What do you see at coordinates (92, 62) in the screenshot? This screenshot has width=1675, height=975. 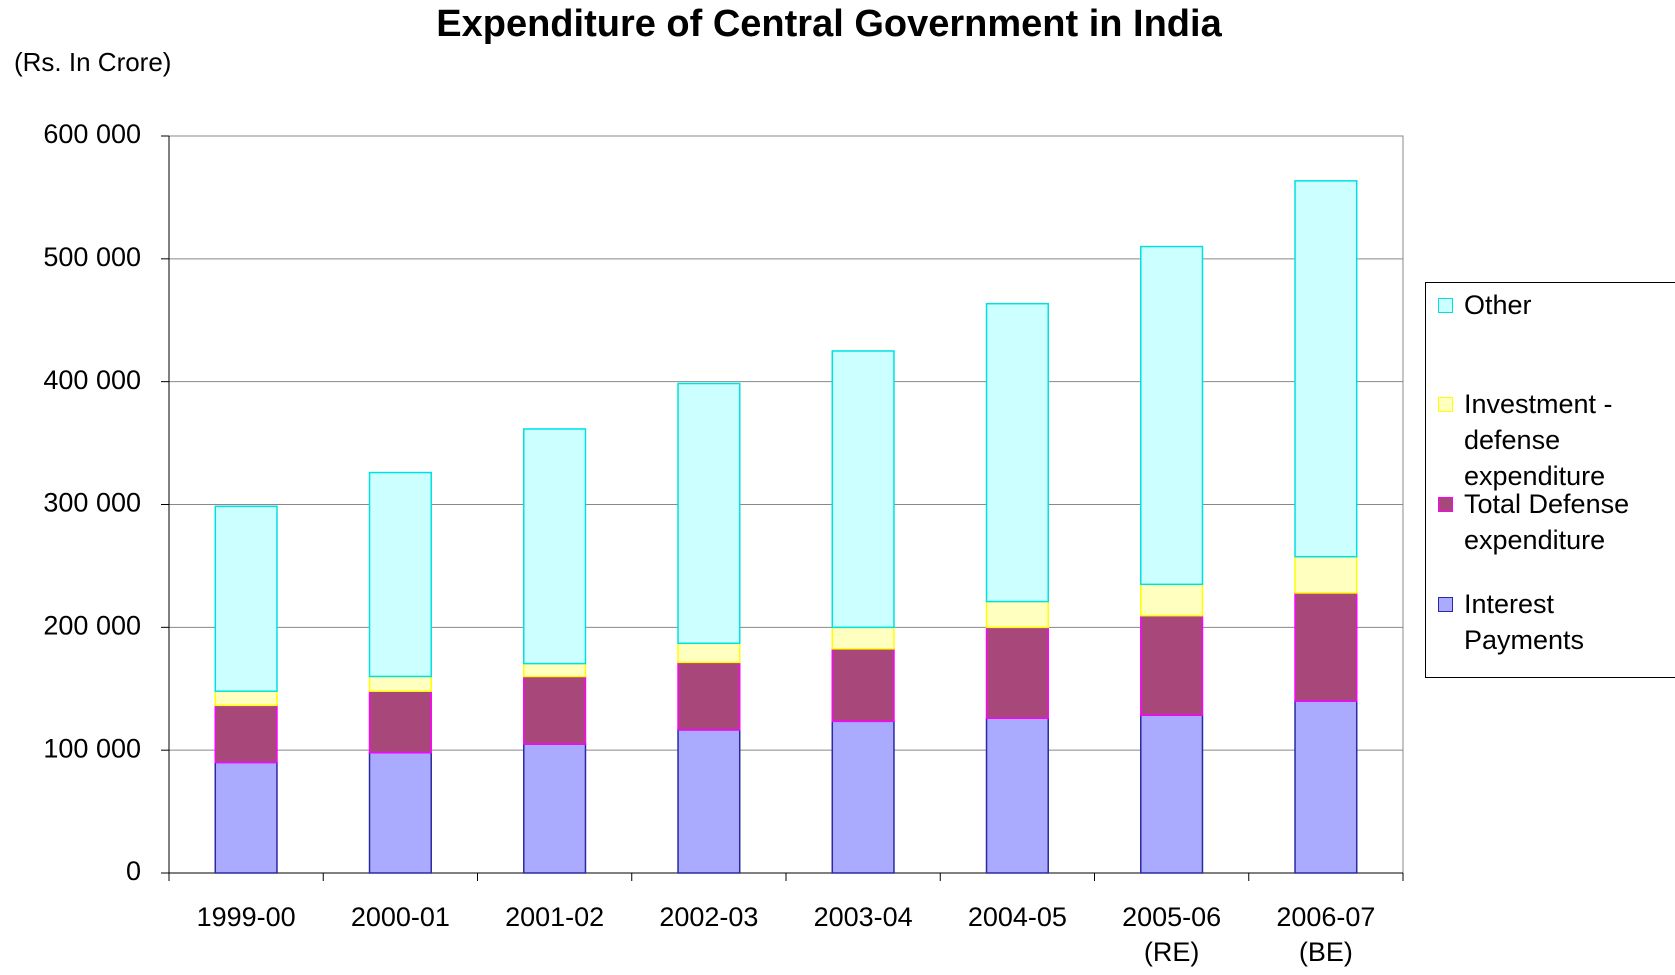 I see `y-axis-label: (Rs. In Crore)` at bounding box center [92, 62].